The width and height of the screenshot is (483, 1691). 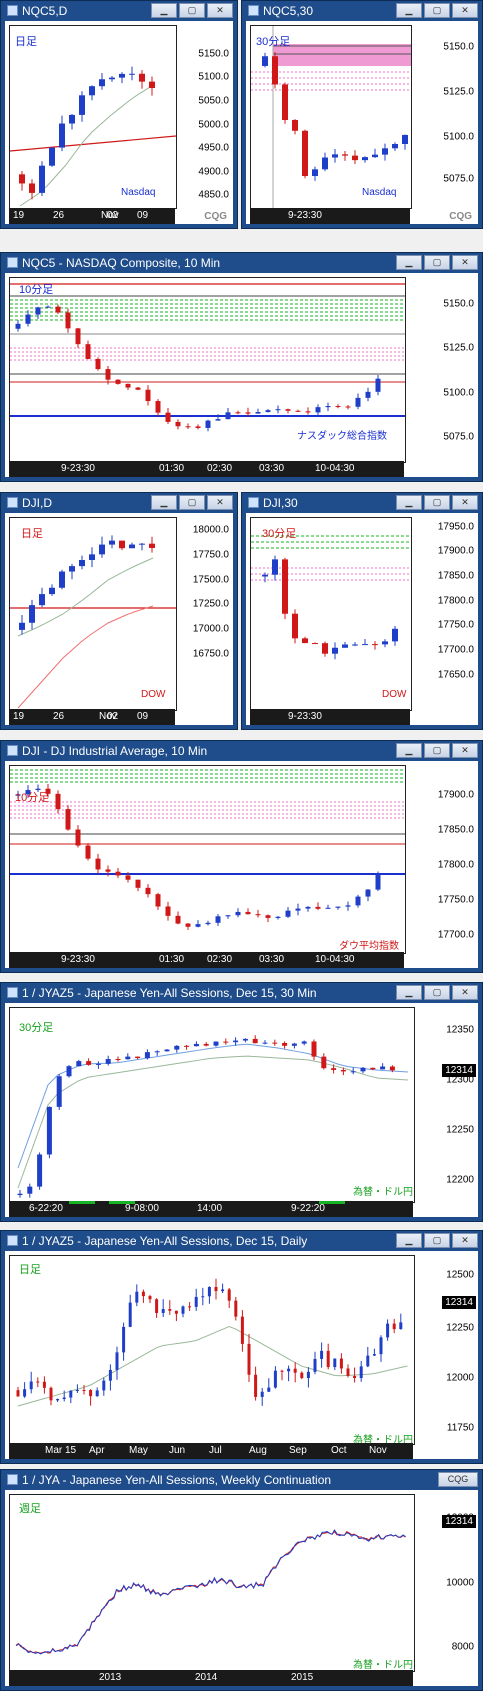 What do you see at coordinates (362, 503) in the screenshot?
I see `titlebar: DJI,30` at bounding box center [362, 503].